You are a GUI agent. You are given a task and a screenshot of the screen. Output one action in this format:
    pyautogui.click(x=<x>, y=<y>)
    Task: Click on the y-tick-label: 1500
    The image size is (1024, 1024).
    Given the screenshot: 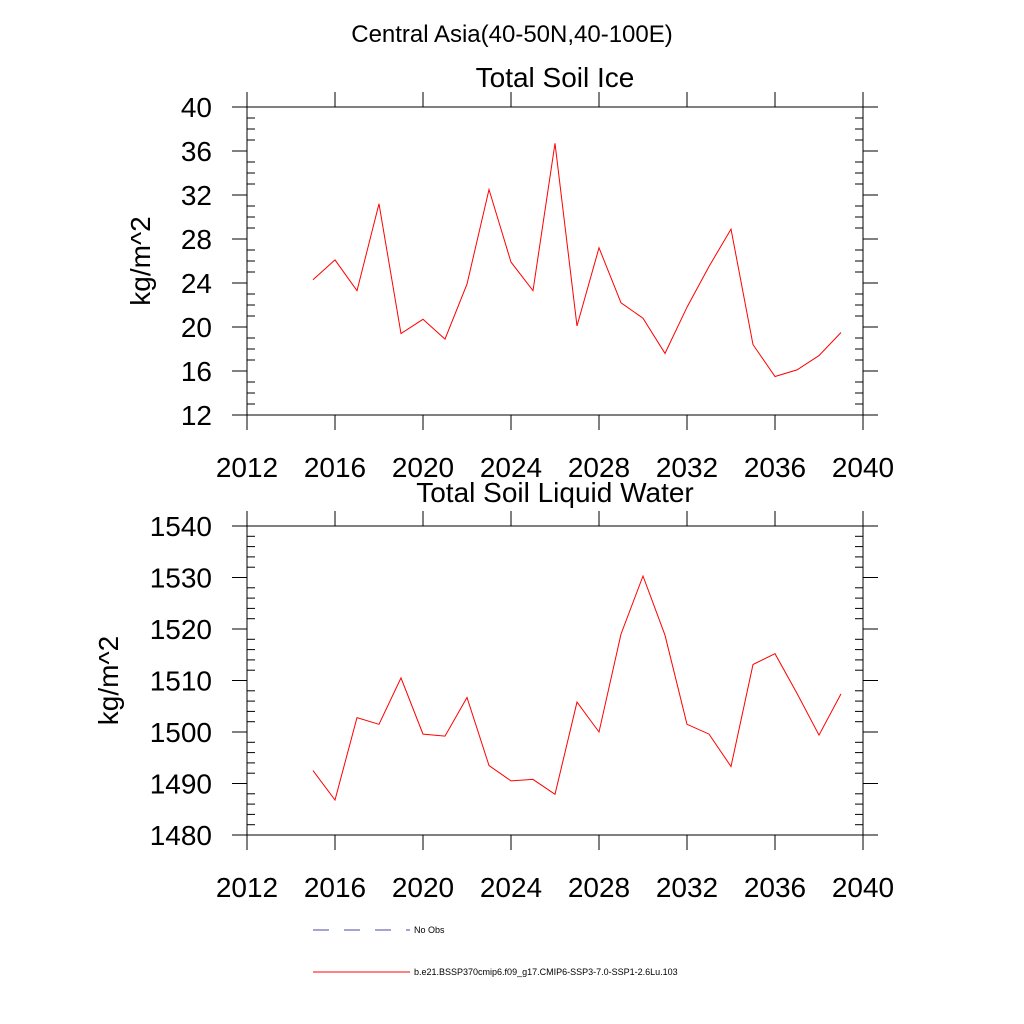 What is the action you would take?
    pyautogui.click(x=181, y=732)
    